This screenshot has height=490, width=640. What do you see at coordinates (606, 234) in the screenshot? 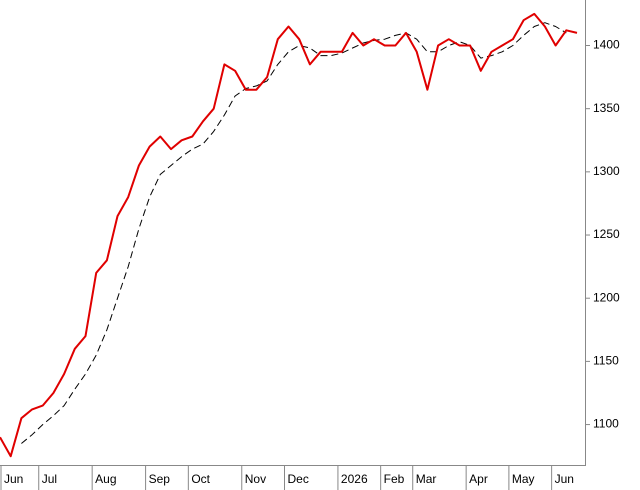
I see `y-tick-label: 1250` at bounding box center [606, 234].